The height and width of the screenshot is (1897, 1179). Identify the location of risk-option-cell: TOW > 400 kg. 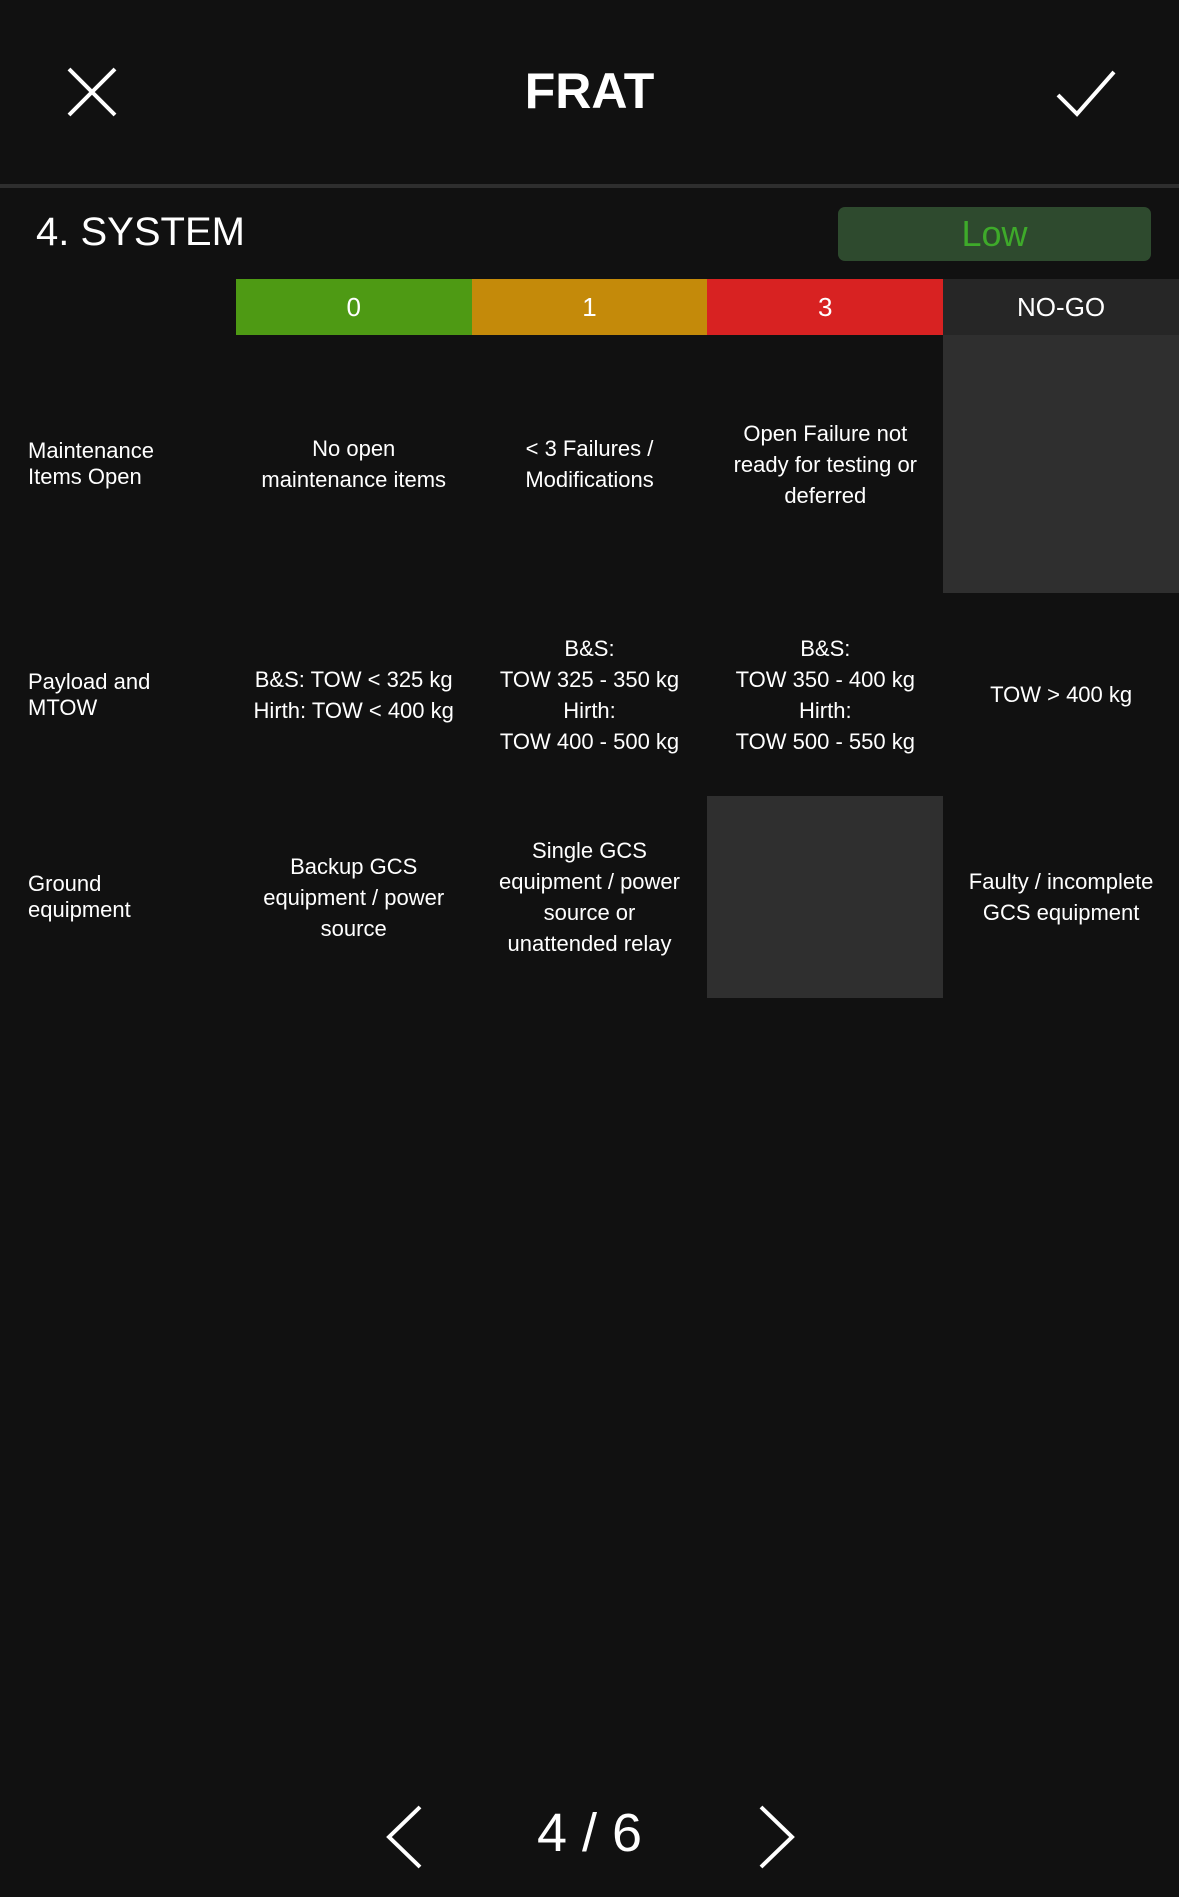
(1061, 694).